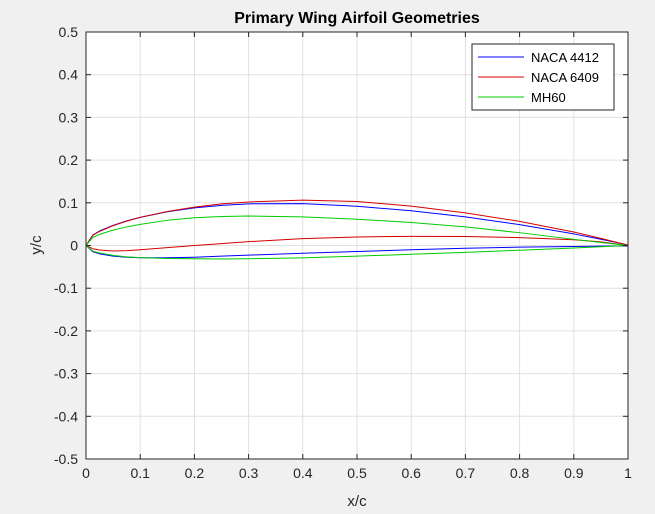 This screenshot has width=655, height=514. What do you see at coordinates (140, 473) in the screenshot?
I see `x-tick-label: 0.1` at bounding box center [140, 473].